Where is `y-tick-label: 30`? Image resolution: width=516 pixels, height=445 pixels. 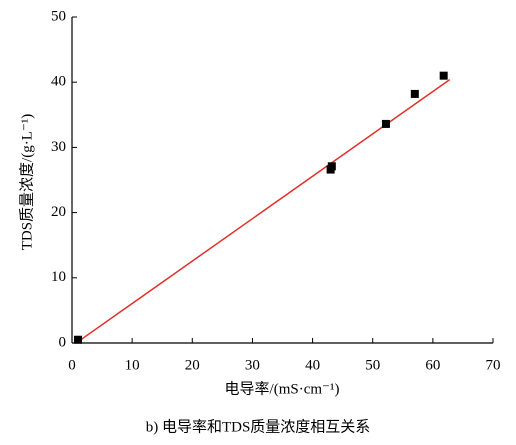 y-tick-label: 30 is located at coordinates (58, 147).